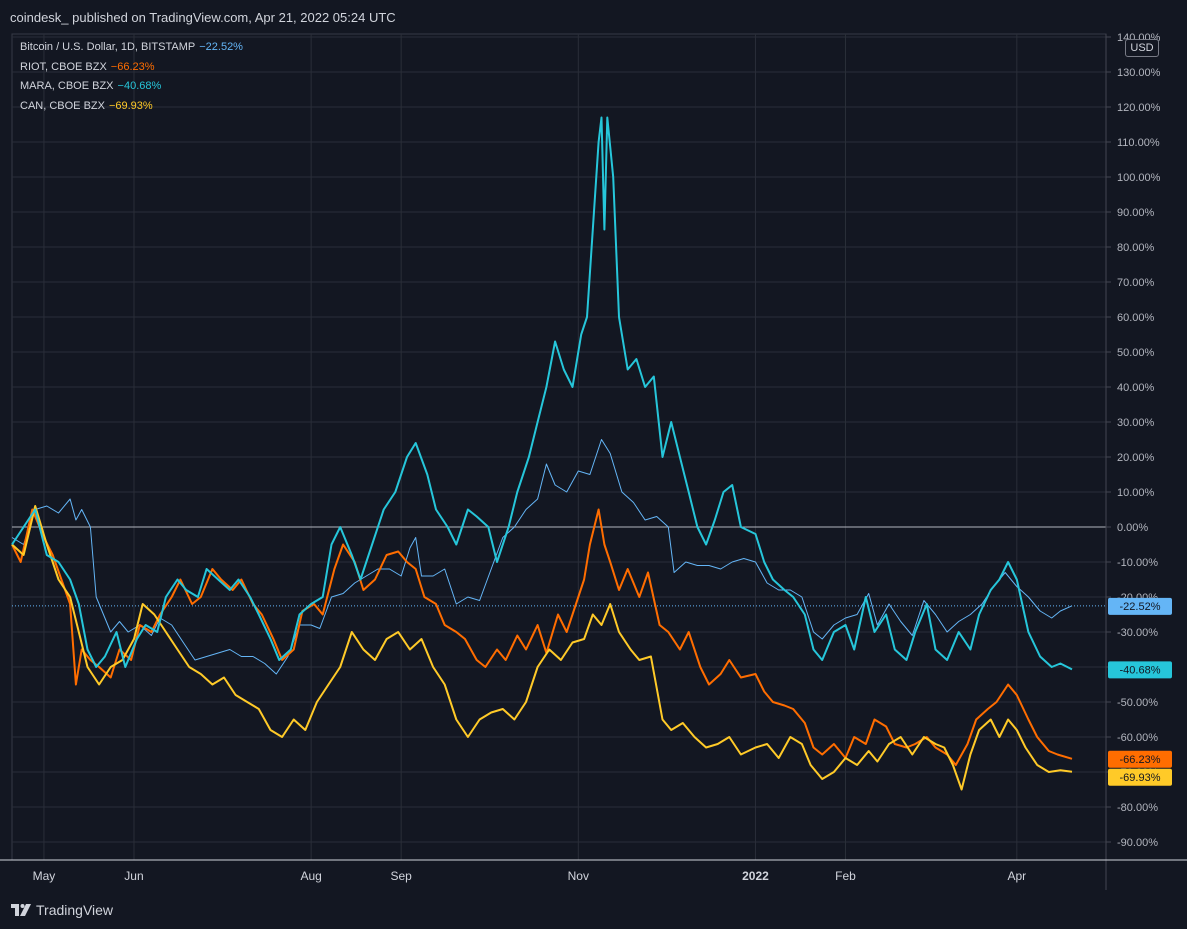  Describe the element at coordinates (593, 909) in the screenshot. I see `footer-bar: TradingView` at that location.